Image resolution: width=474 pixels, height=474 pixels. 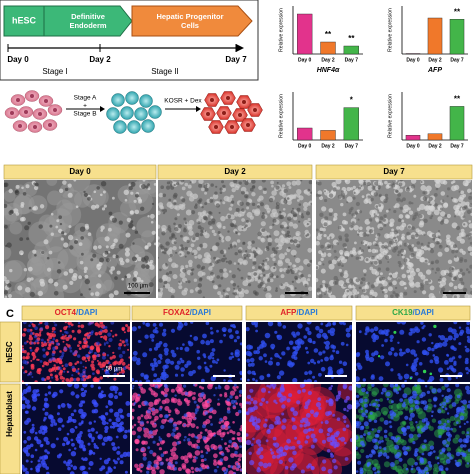 I want to click on x-tick-label: Day 0, so click(x=413, y=146).